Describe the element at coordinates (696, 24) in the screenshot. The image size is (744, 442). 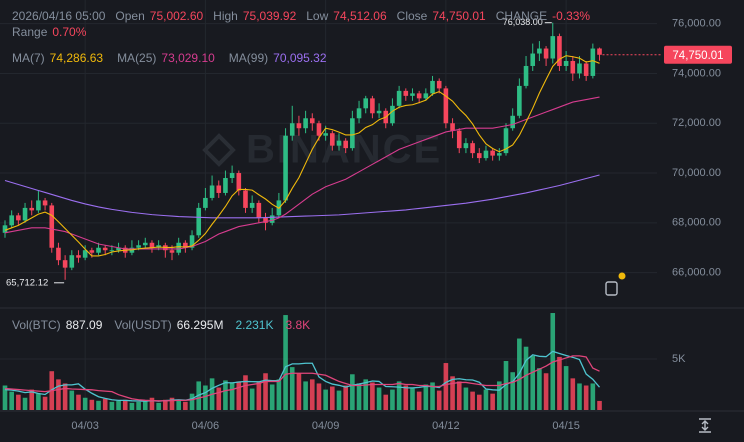
I see `y-tick-label: 76,000.00` at that location.